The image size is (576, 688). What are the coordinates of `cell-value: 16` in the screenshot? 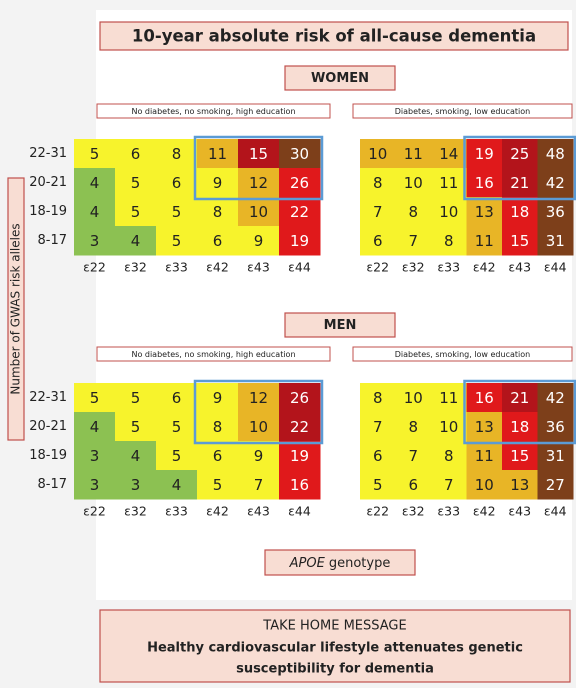 It's located at (299, 485).